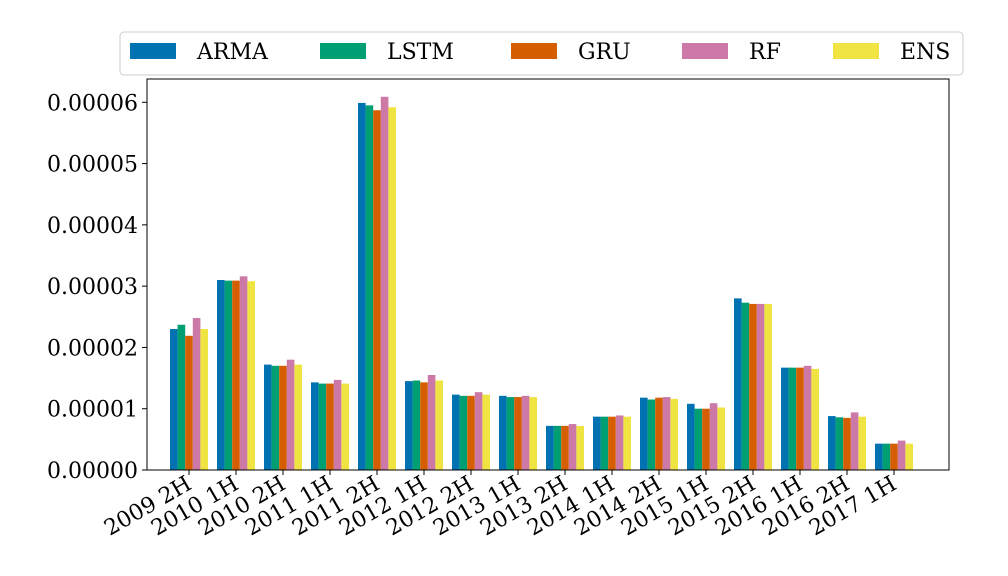 The image size is (1008, 576). What do you see at coordinates (92, 103) in the screenshot?
I see `y-tick-label: 0.00006` at bounding box center [92, 103].